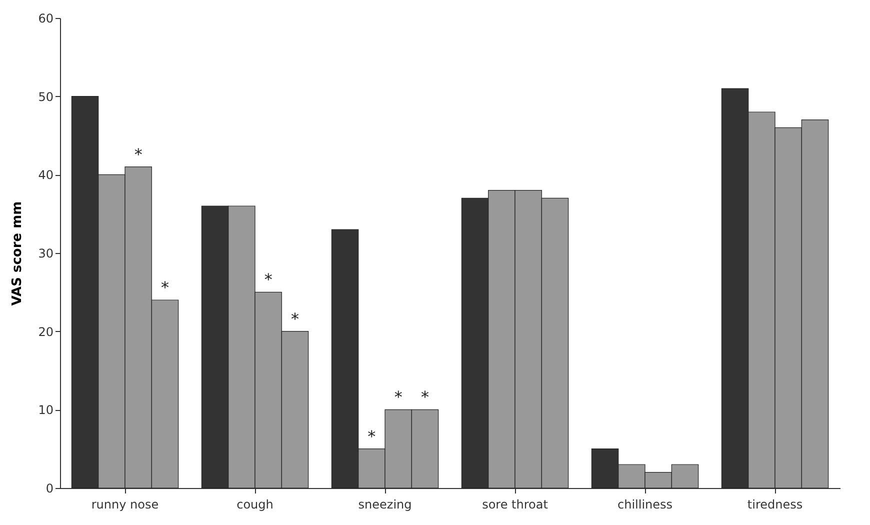 The image size is (870, 525). What do you see at coordinates (50, 489) in the screenshot?
I see `y-tick-label: 0` at bounding box center [50, 489].